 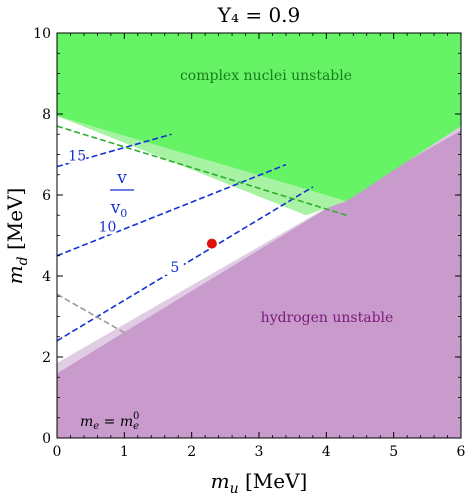 I want to click on x-axis-label: mu [MeV], so click(x=259, y=482).